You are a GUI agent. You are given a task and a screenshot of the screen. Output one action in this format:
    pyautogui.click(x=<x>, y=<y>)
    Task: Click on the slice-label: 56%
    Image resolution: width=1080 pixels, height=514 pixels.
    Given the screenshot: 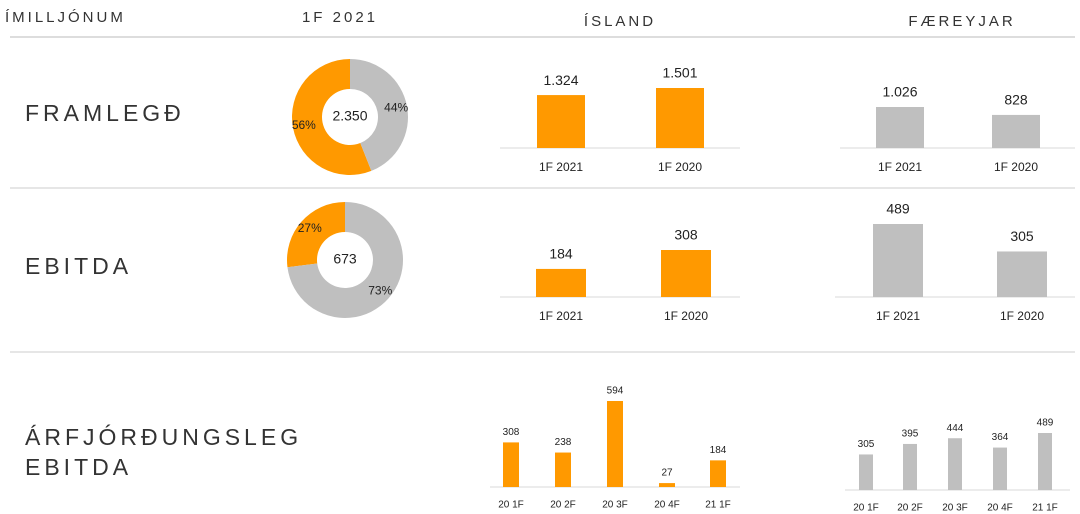 What is the action you would take?
    pyautogui.click(x=304, y=125)
    